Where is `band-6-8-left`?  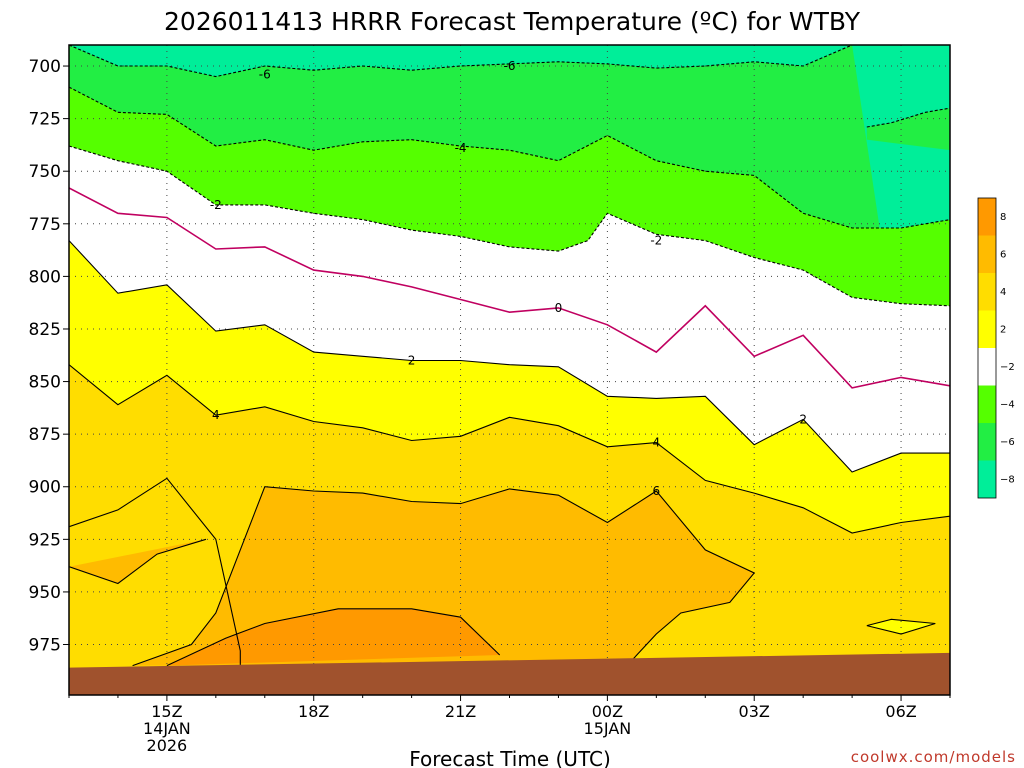 band-6-8-left is located at coordinates (137, 561).